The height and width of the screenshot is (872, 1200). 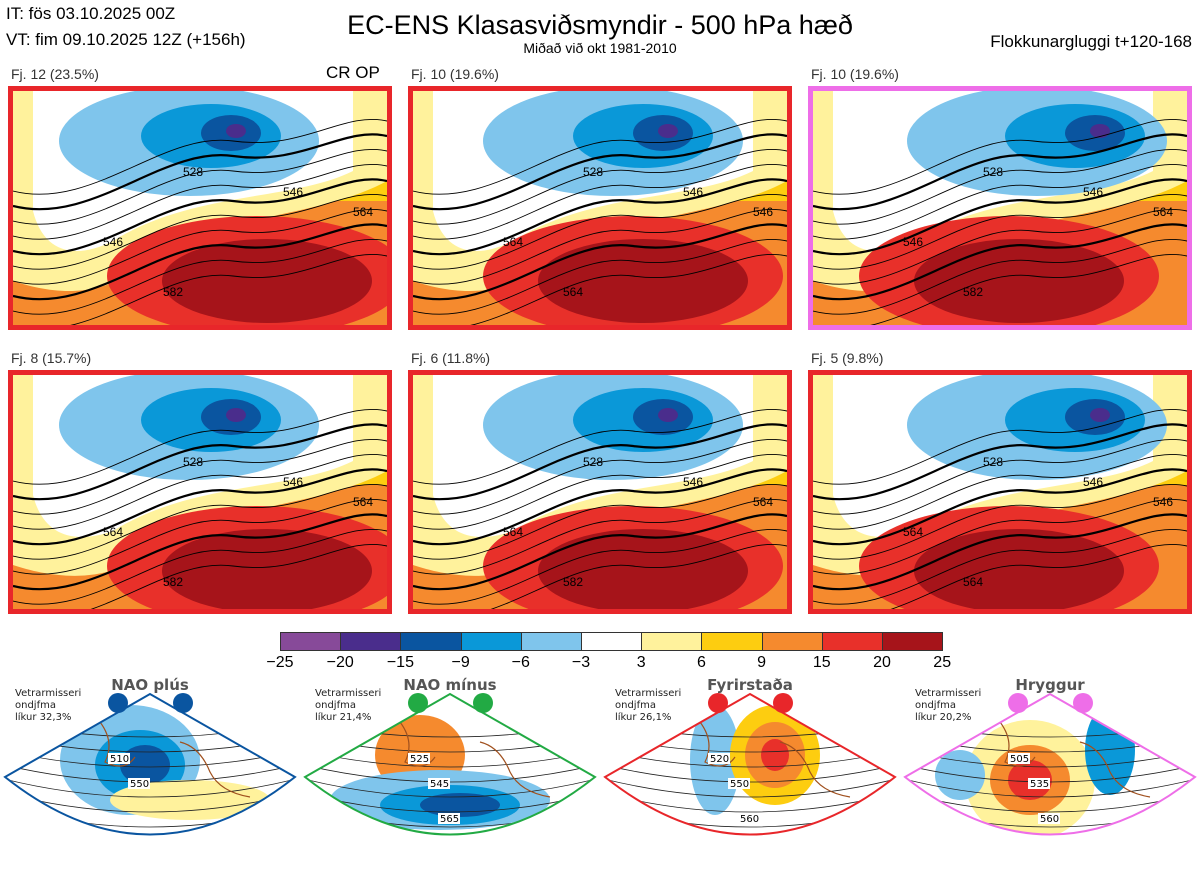 I want to click on colorbar-tick: 20, so click(x=882, y=662).